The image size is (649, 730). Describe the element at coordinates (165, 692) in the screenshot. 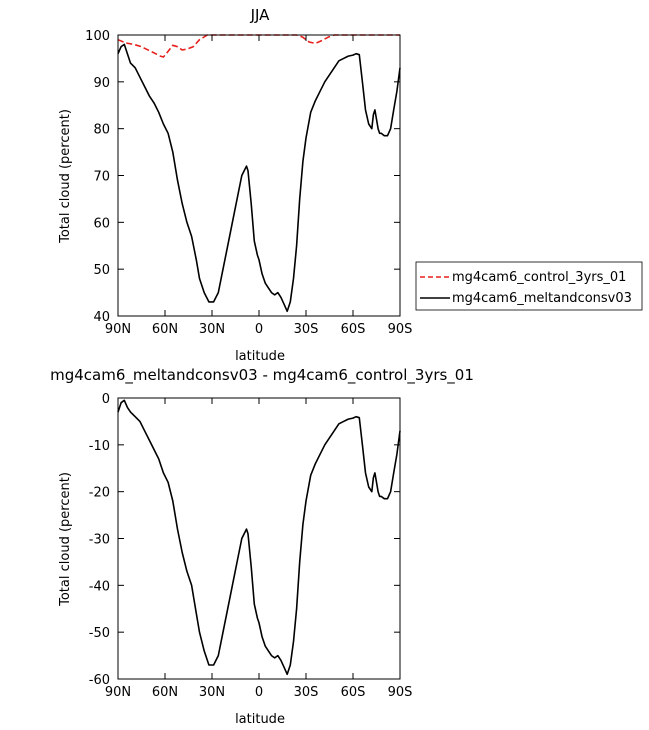

I see `bottom-xtick-label: 60N` at that location.